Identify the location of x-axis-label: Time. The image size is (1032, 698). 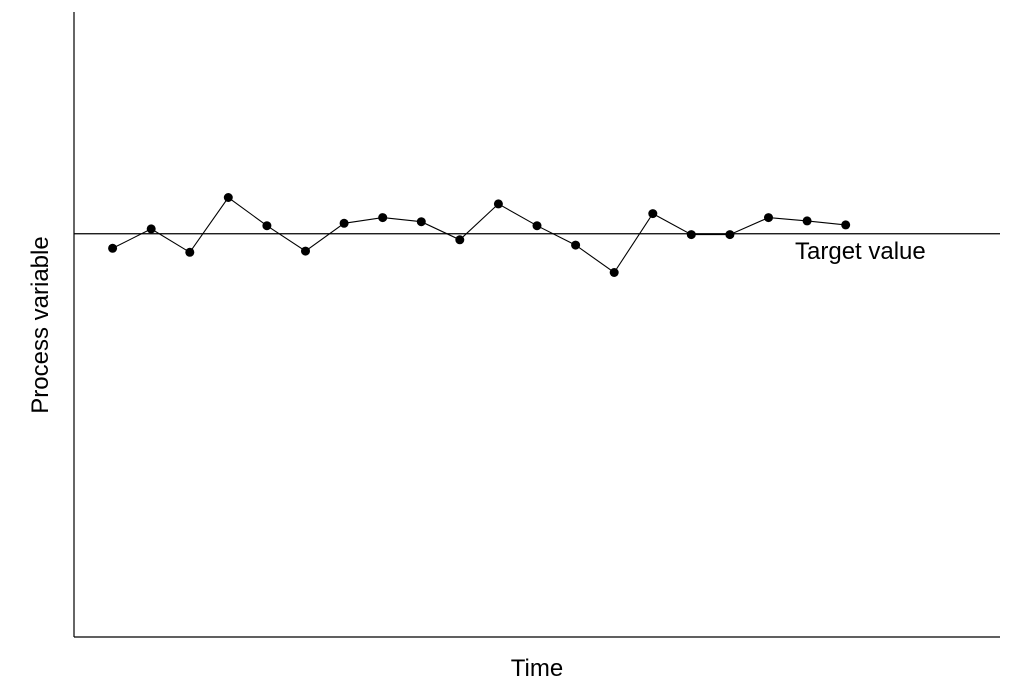
(537, 668).